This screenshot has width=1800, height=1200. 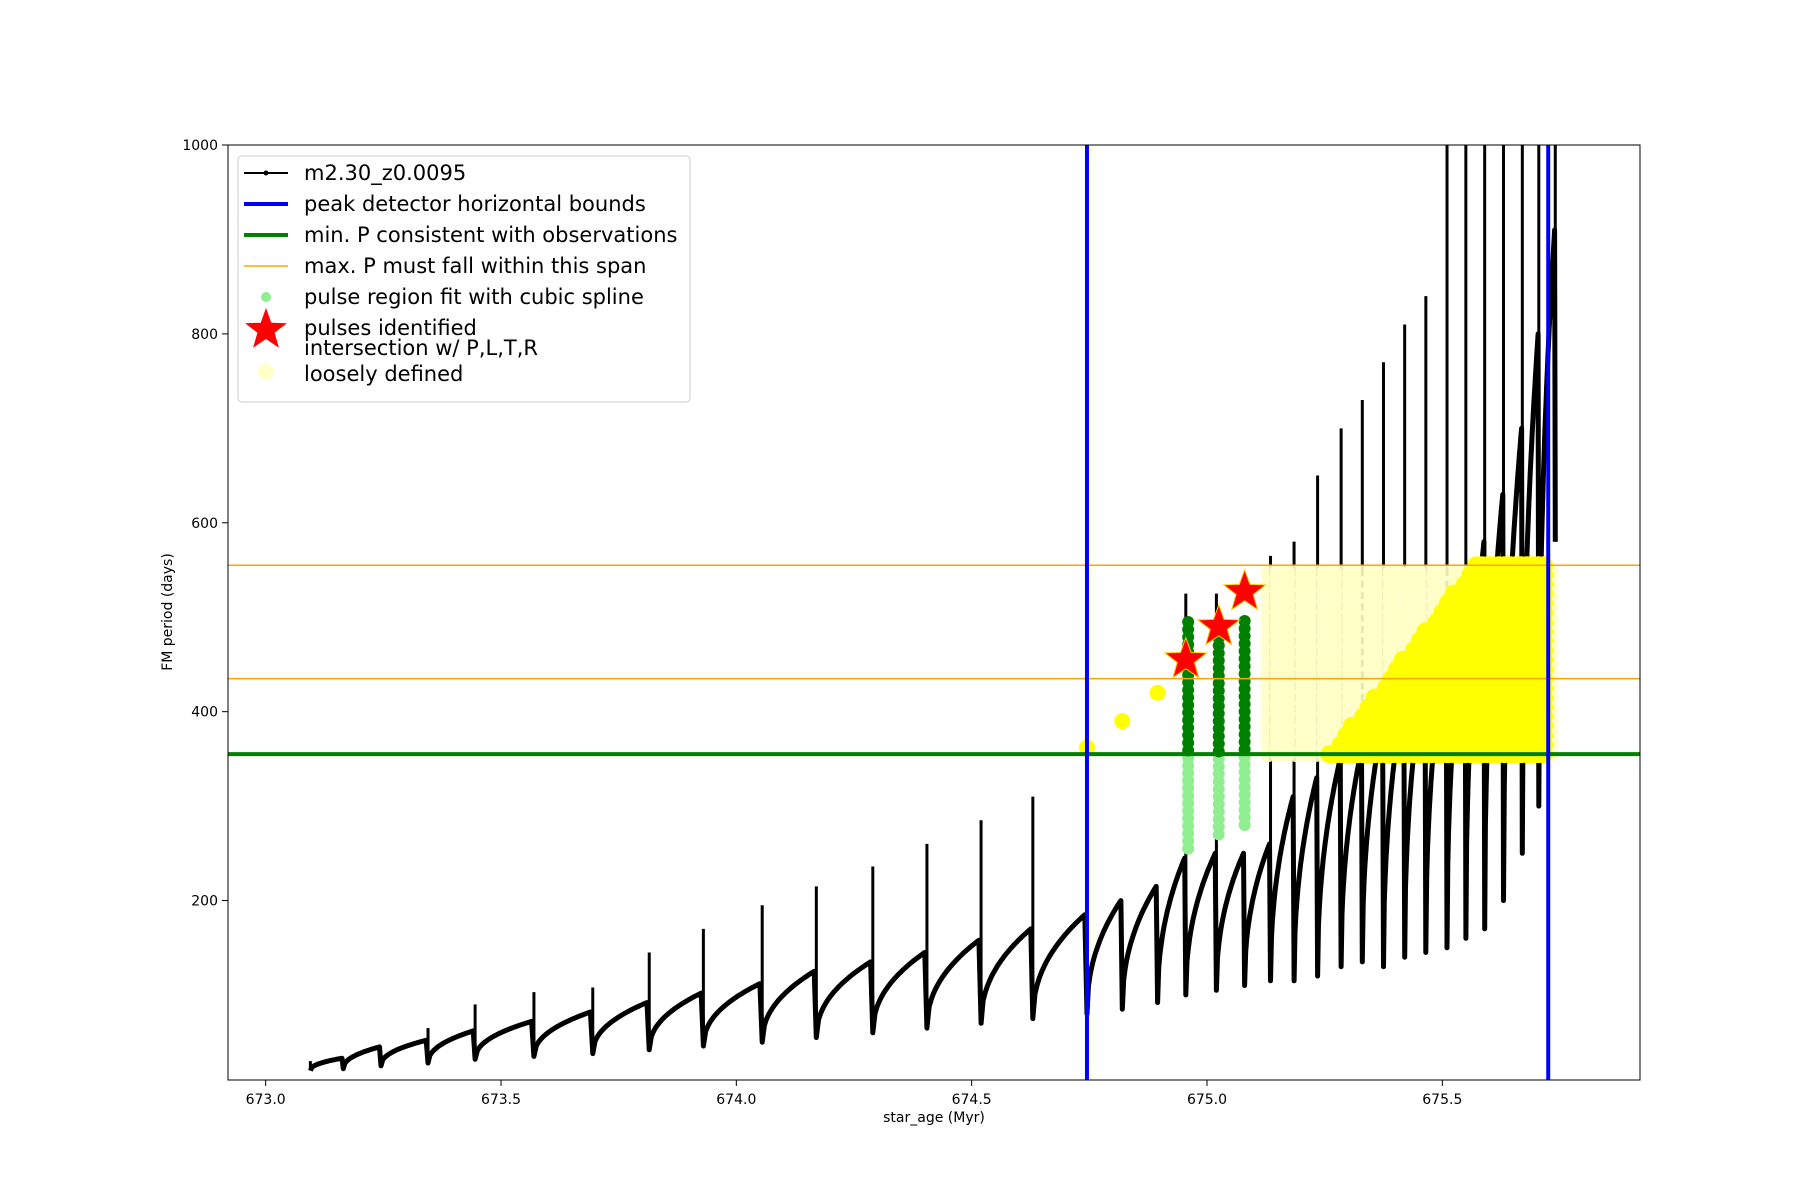 I want to click on y-tick-label: 800, so click(x=204, y=335).